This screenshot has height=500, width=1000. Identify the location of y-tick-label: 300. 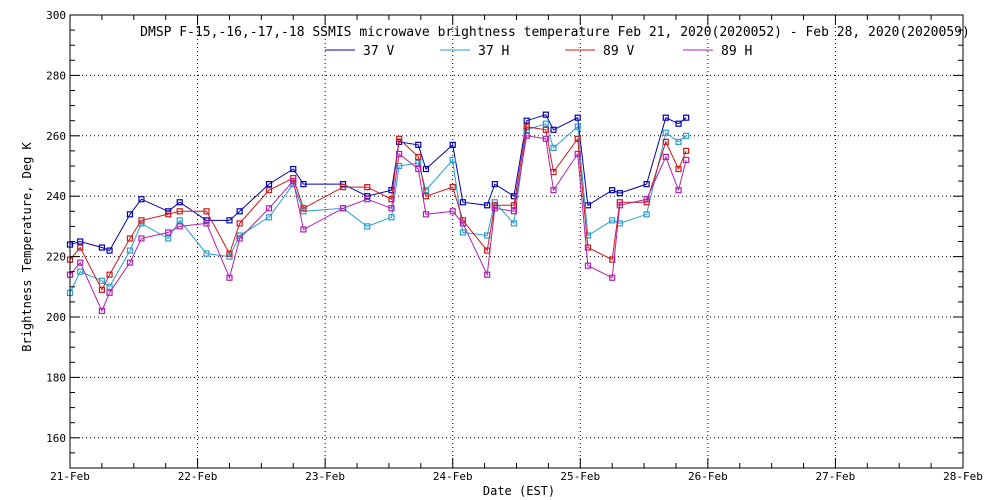
(56, 15).